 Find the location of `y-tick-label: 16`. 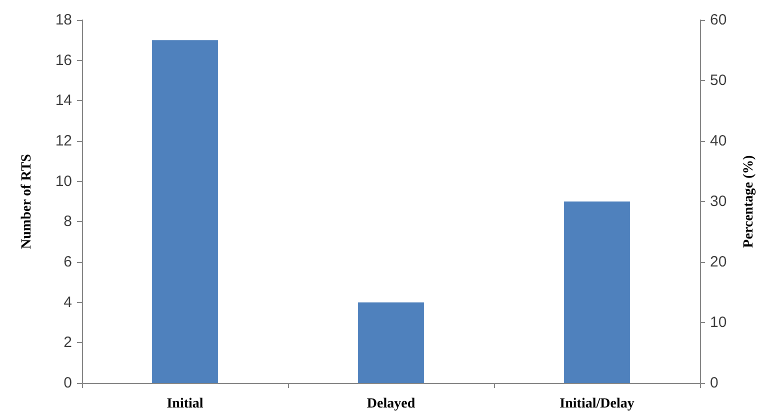

y-tick-label: 16 is located at coordinates (63, 60).